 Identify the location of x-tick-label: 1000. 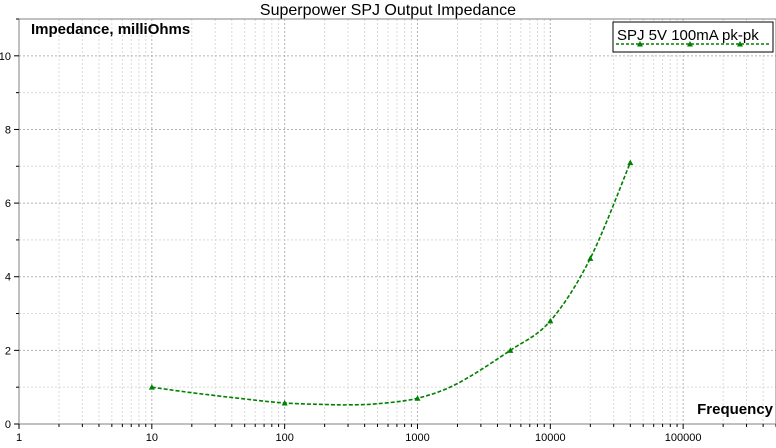
(417, 437).